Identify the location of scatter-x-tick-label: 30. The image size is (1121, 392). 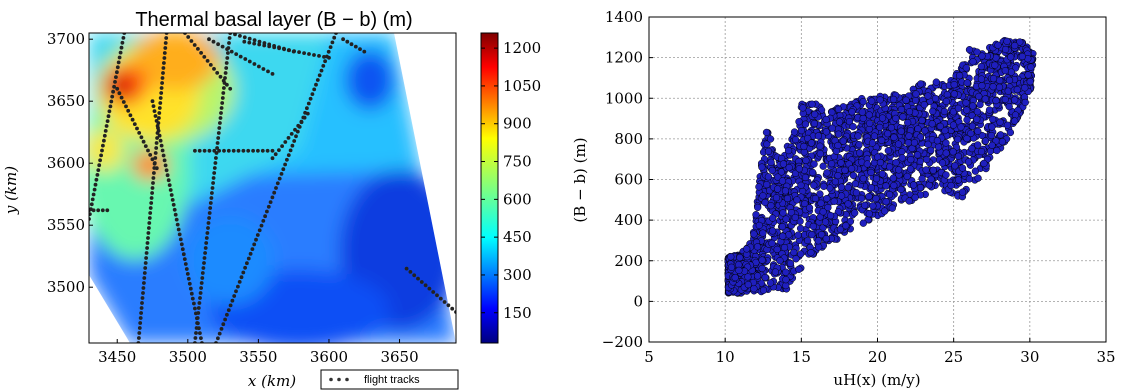
(1029, 357).